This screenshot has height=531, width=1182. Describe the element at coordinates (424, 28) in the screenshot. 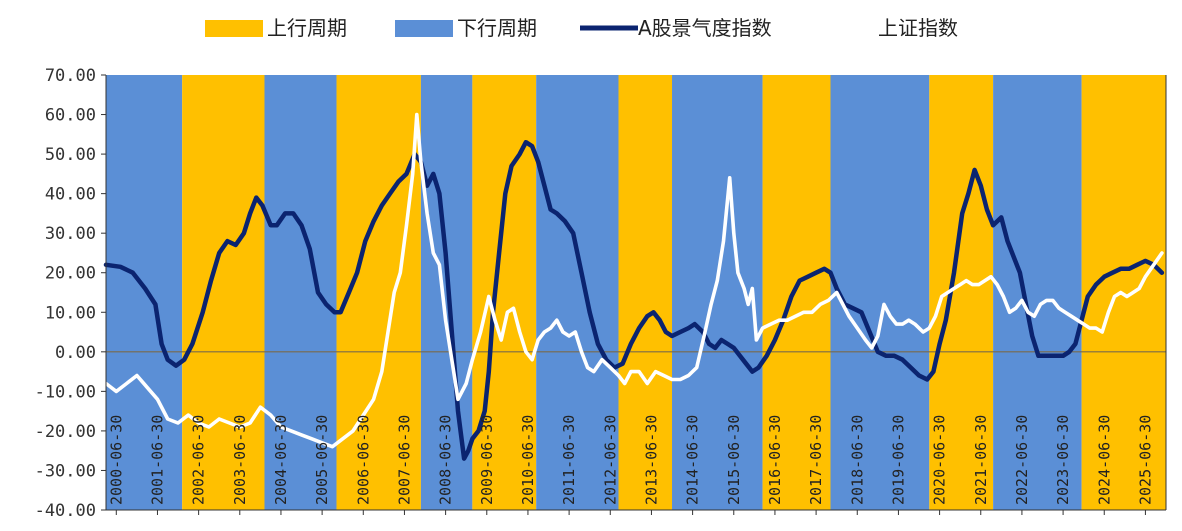

I see `legend-swatch-downcycle` at that location.